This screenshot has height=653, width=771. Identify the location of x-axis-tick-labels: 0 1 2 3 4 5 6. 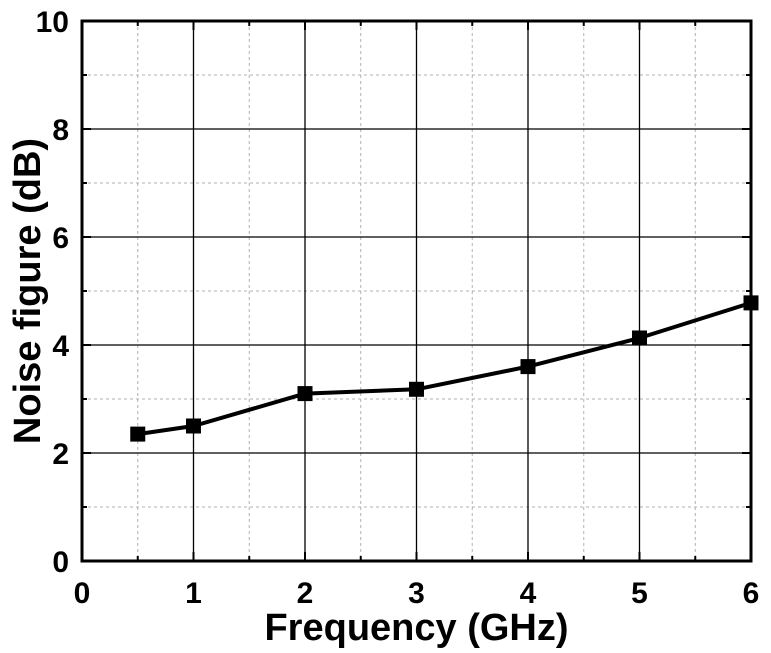
(417, 593).